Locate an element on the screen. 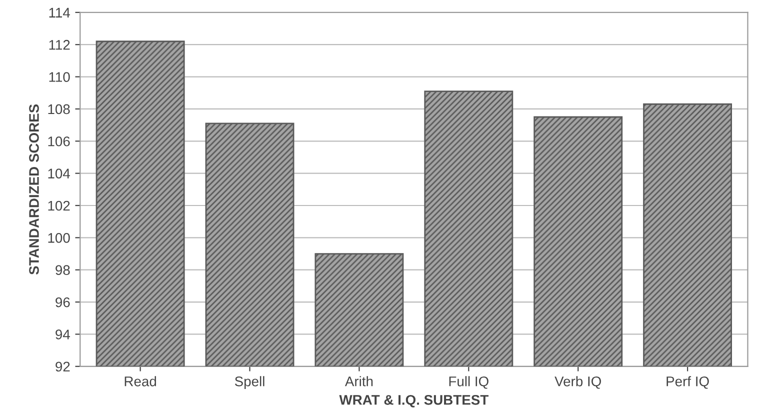  y-tick-label: 106 is located at coordinates (59, 141).